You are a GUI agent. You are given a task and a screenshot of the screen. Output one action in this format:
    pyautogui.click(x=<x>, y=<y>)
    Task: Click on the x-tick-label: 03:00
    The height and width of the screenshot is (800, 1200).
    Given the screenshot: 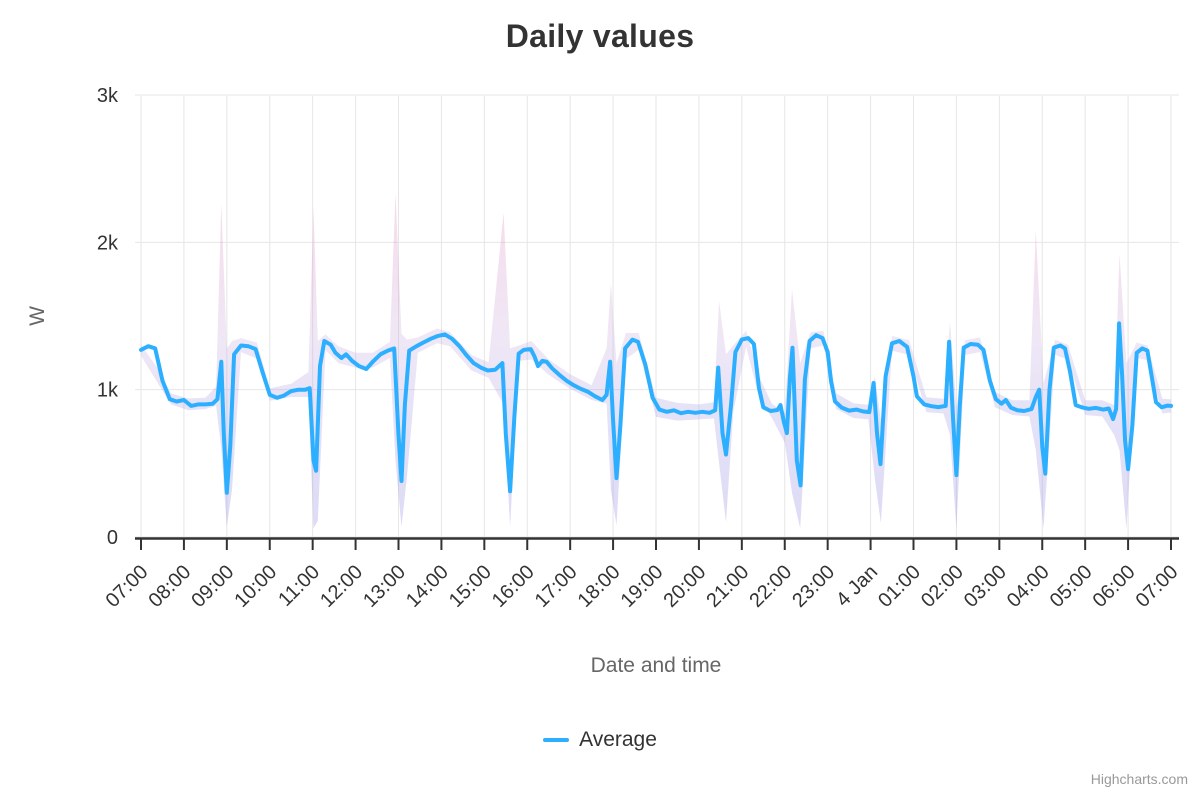 What is the action you would take?
    pyautogui.click(x=985, y=586)
    